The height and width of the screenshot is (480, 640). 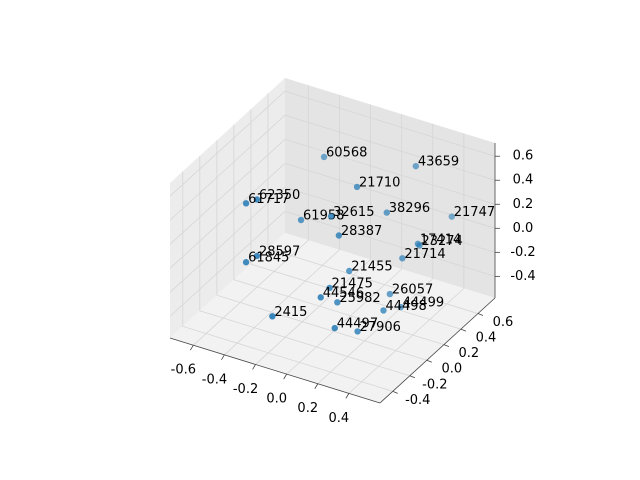 What do you see at coordinates (279, 195) in the screenshot?
I see `point-label: 62350` at bounding box center [279, 195].